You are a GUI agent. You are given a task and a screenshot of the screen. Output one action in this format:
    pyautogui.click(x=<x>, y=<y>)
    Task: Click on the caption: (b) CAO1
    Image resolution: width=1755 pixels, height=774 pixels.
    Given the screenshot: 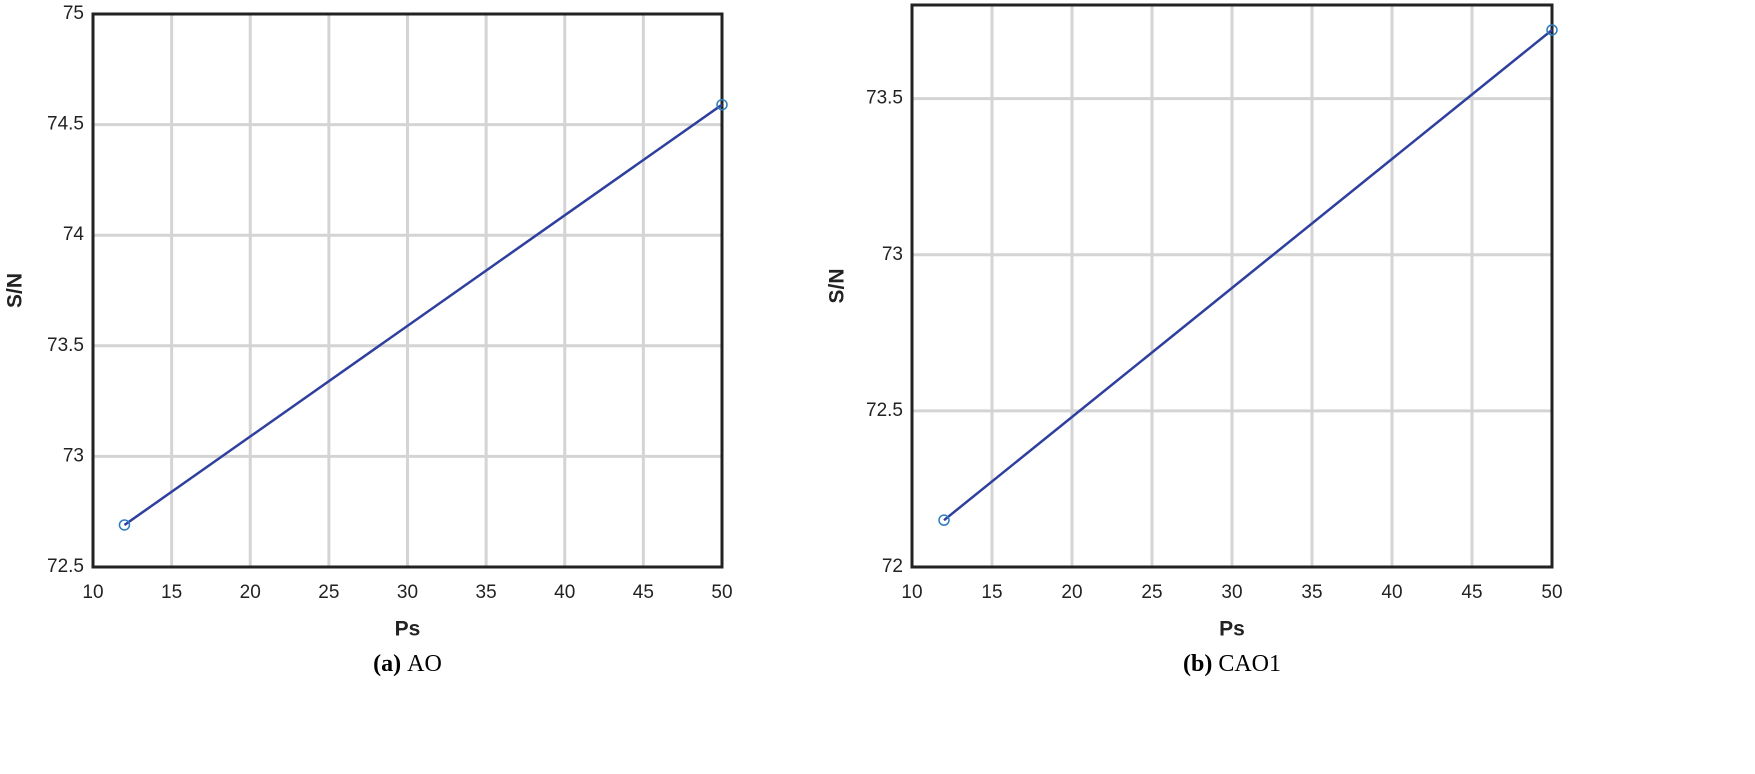 What is the action you would take?
    pyautogui.click(x=1232, y=664)
    